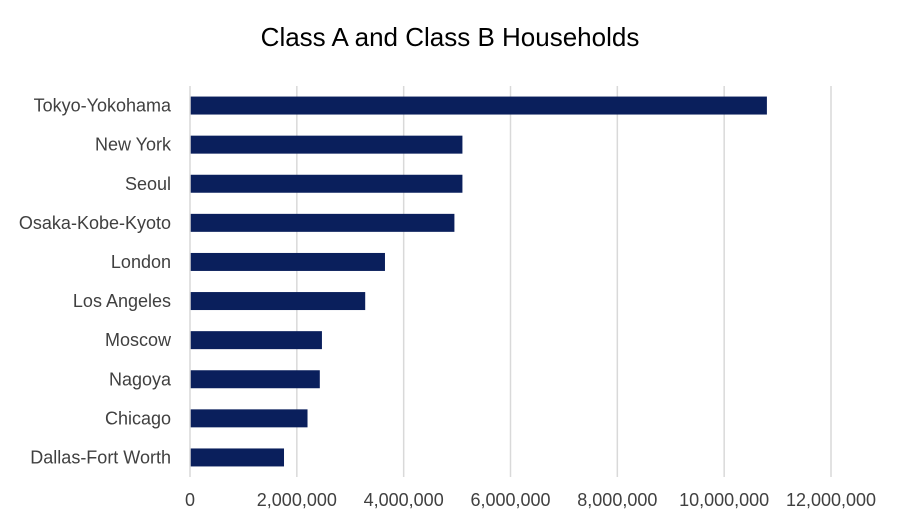 This screenshot has width=900, height=525. I want to click on category-label: Los Angeles, so click(122, 301).